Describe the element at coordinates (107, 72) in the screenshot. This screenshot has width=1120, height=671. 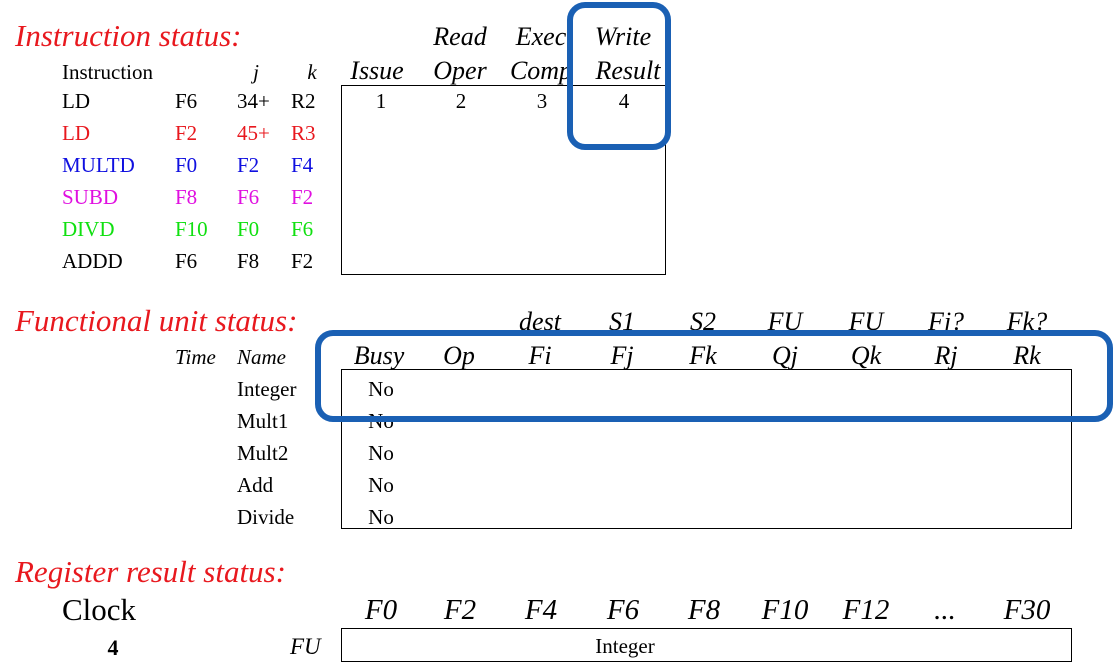
I see `header-instruction: Instruction` at that location.